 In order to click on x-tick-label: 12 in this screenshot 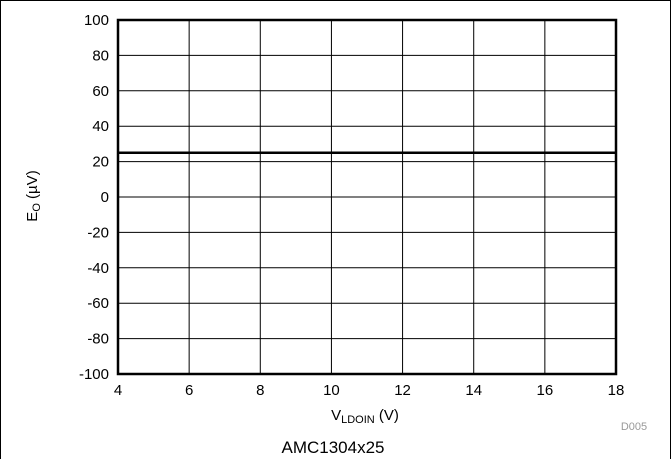, I will do `click(402, 390)`.